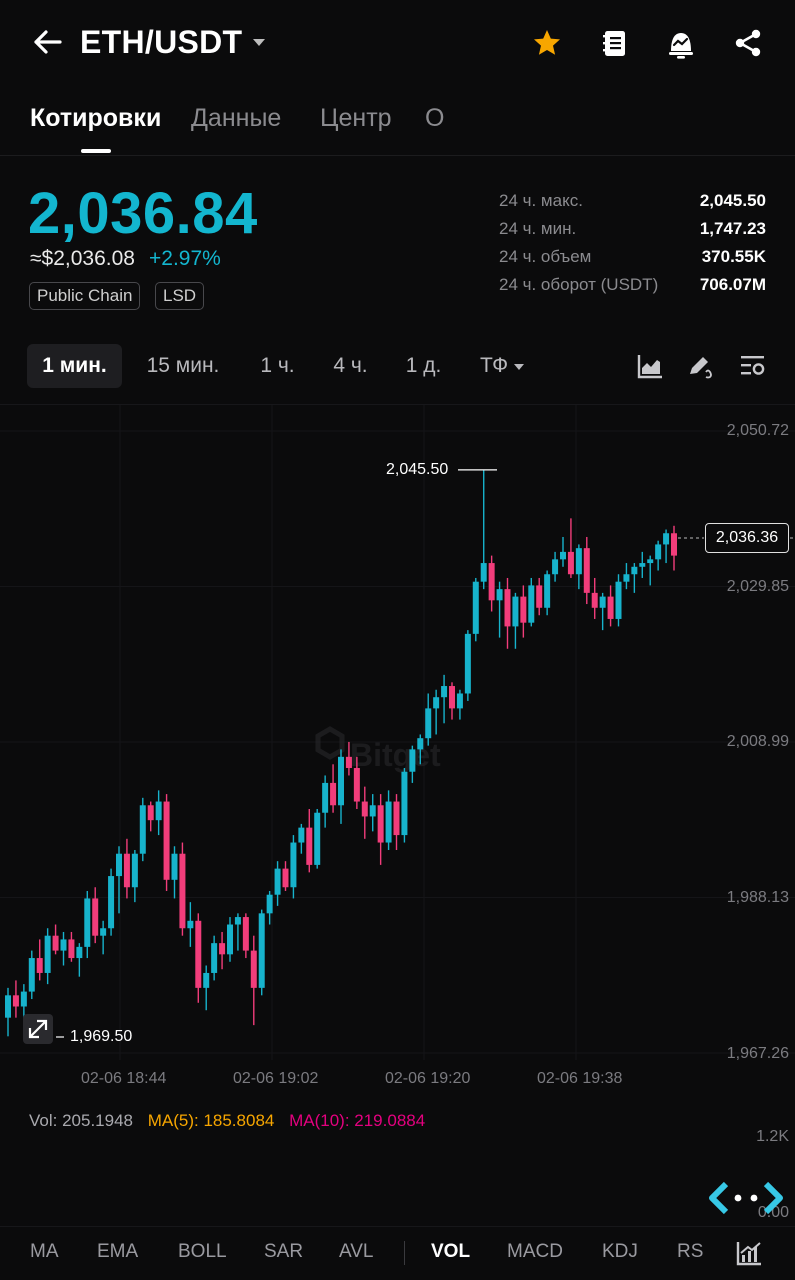  I want to click on drawing-tool-icon, so click(700, 366).